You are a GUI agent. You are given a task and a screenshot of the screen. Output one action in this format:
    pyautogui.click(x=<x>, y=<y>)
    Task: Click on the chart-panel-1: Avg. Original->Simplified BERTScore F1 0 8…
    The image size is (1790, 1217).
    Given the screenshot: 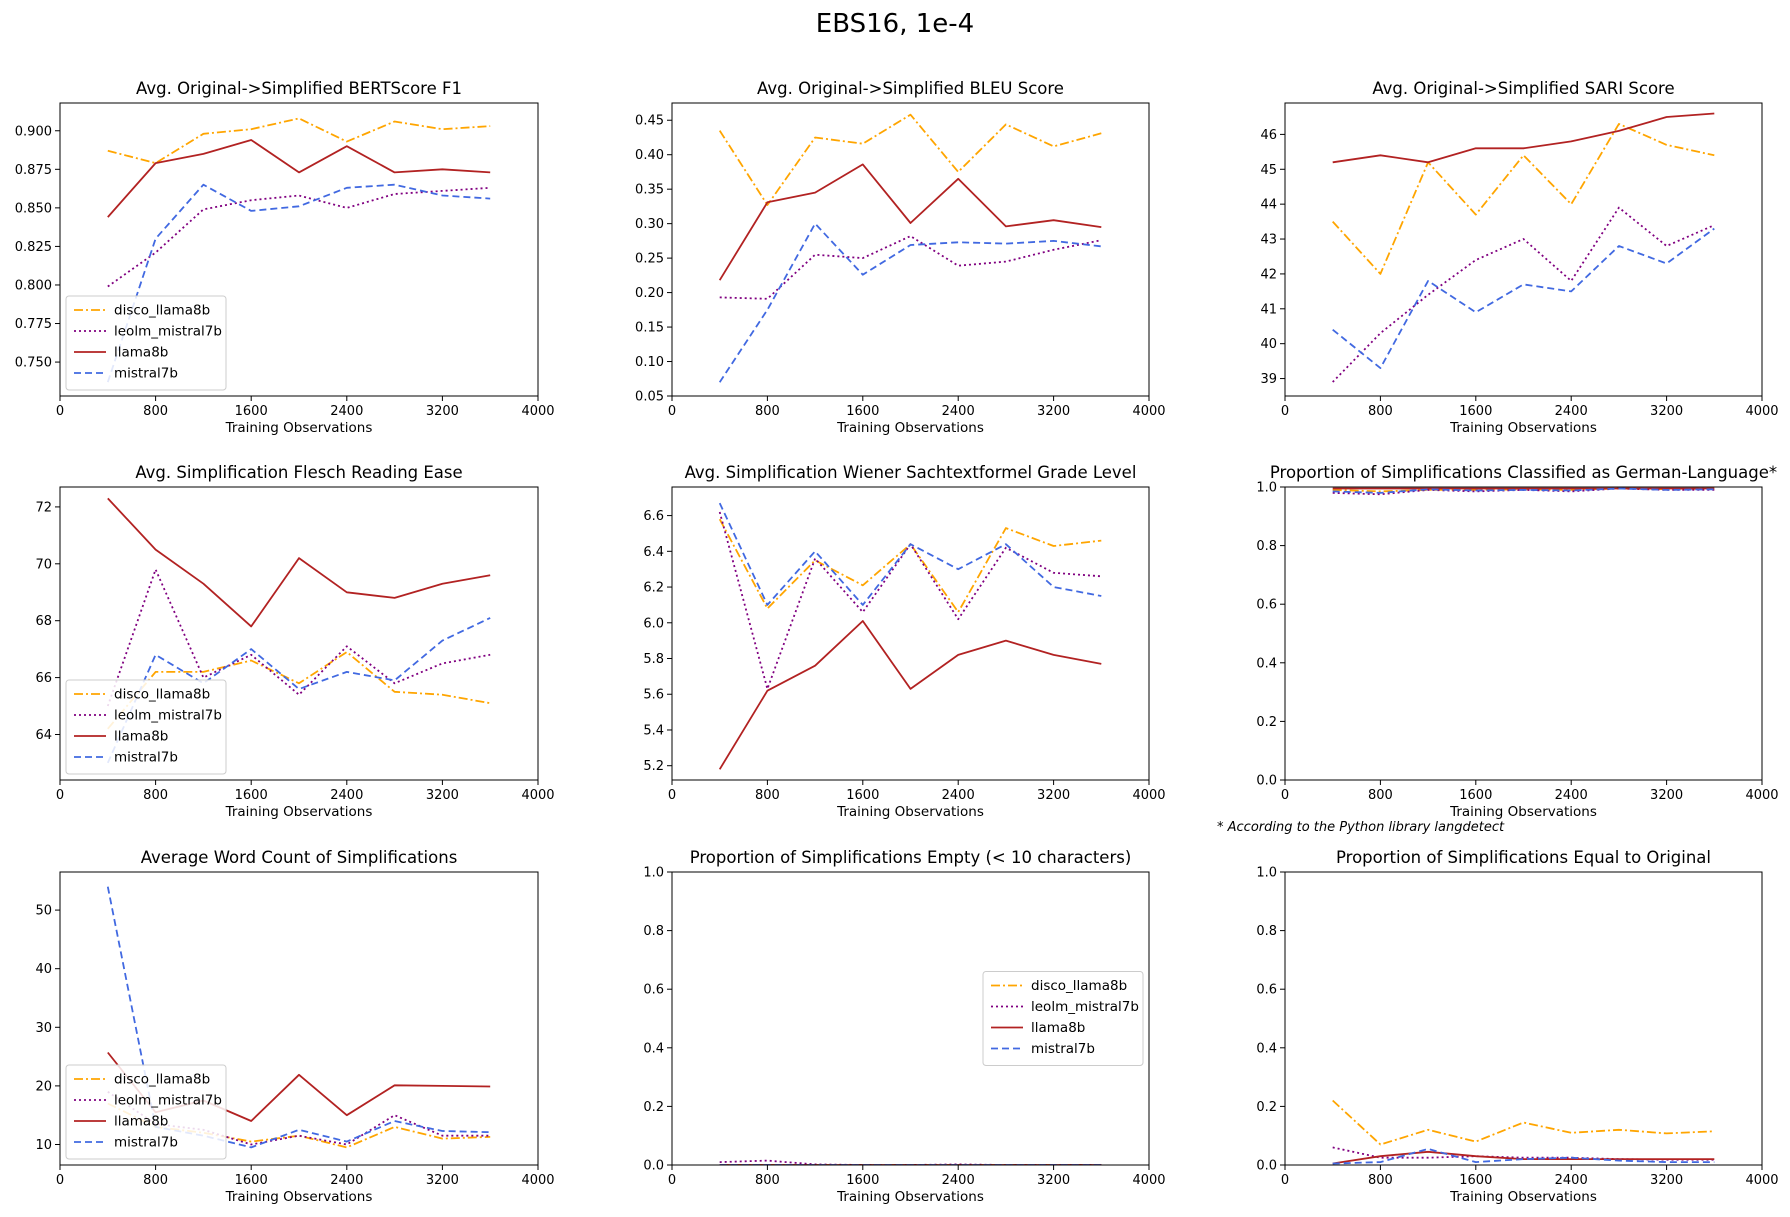 What is the action you would take?
    pyautogui.click(x=285, y=257)
    